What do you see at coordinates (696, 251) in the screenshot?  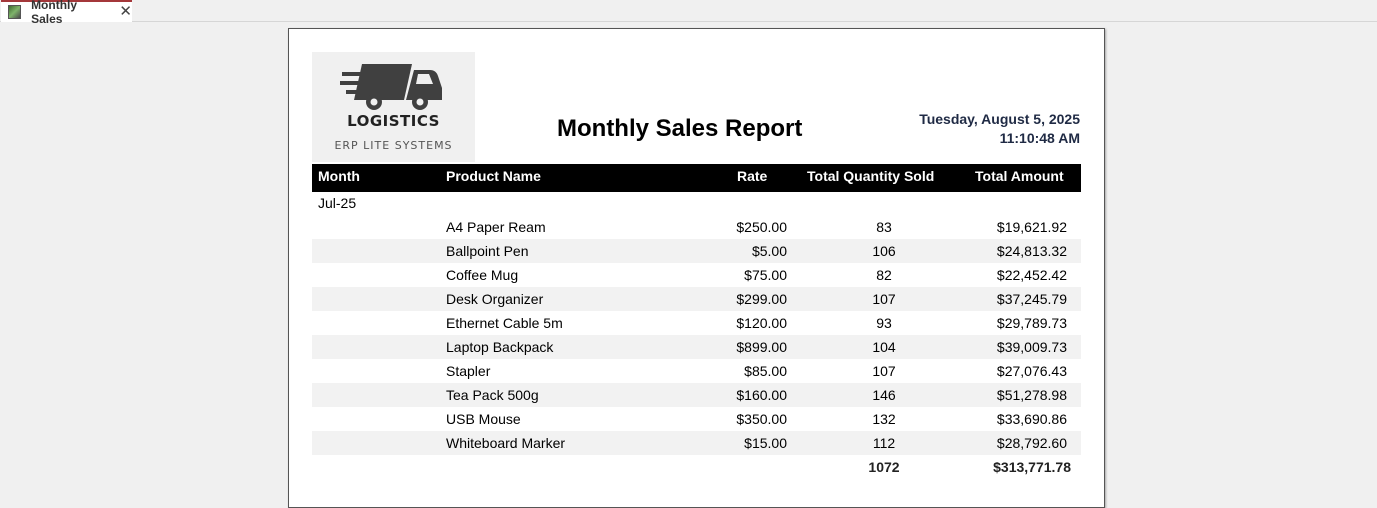 I see `table-row: Ballpoint Pen $5.00 106 $24,813.32` at bounding box center [696, 251].